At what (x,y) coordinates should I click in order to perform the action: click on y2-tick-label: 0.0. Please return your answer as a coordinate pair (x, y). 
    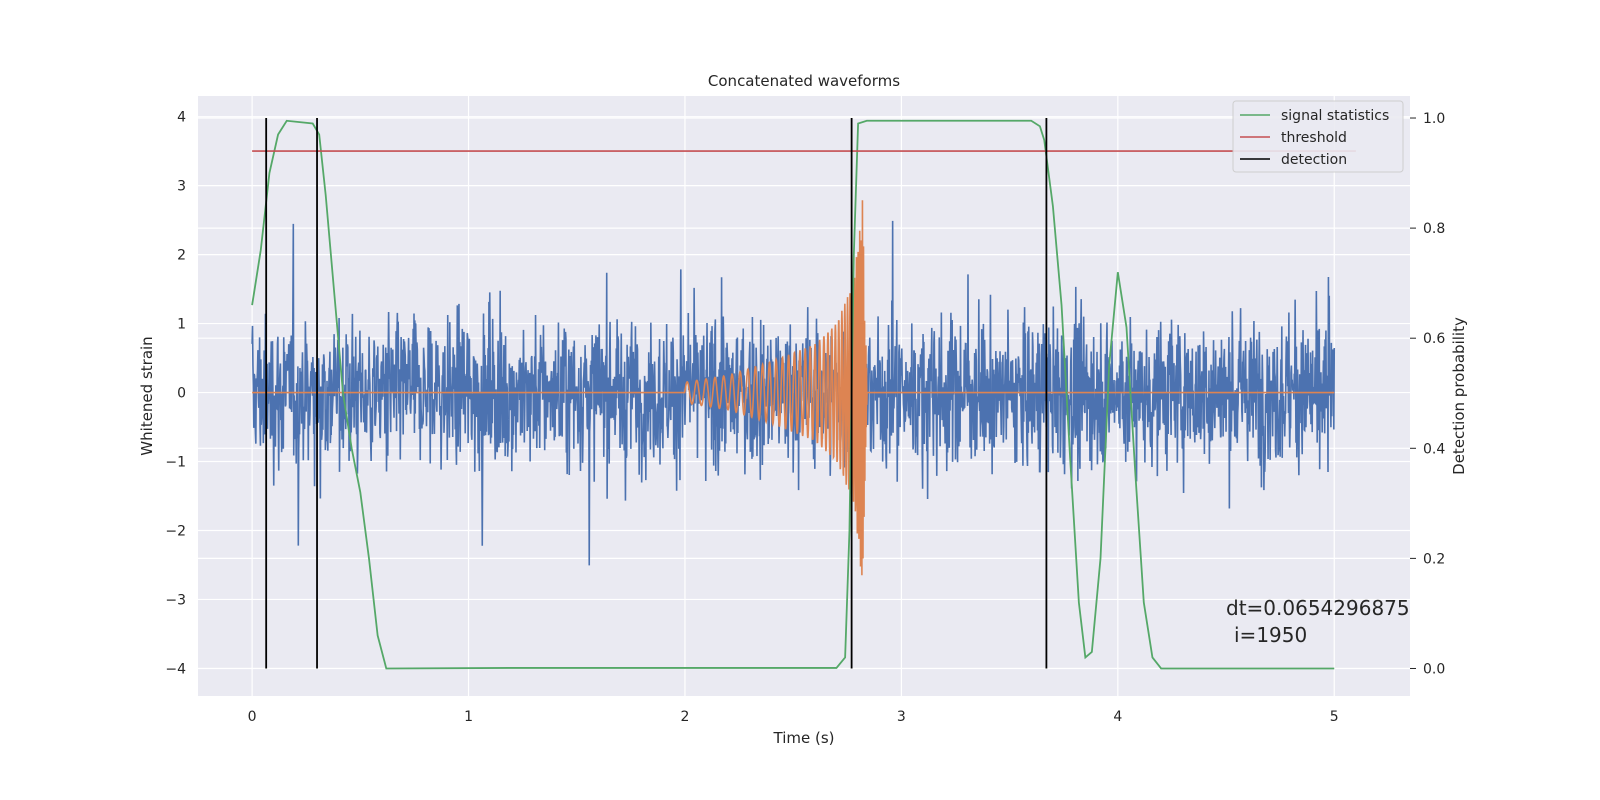
    Looking at the image, I should click on (1434, 669).